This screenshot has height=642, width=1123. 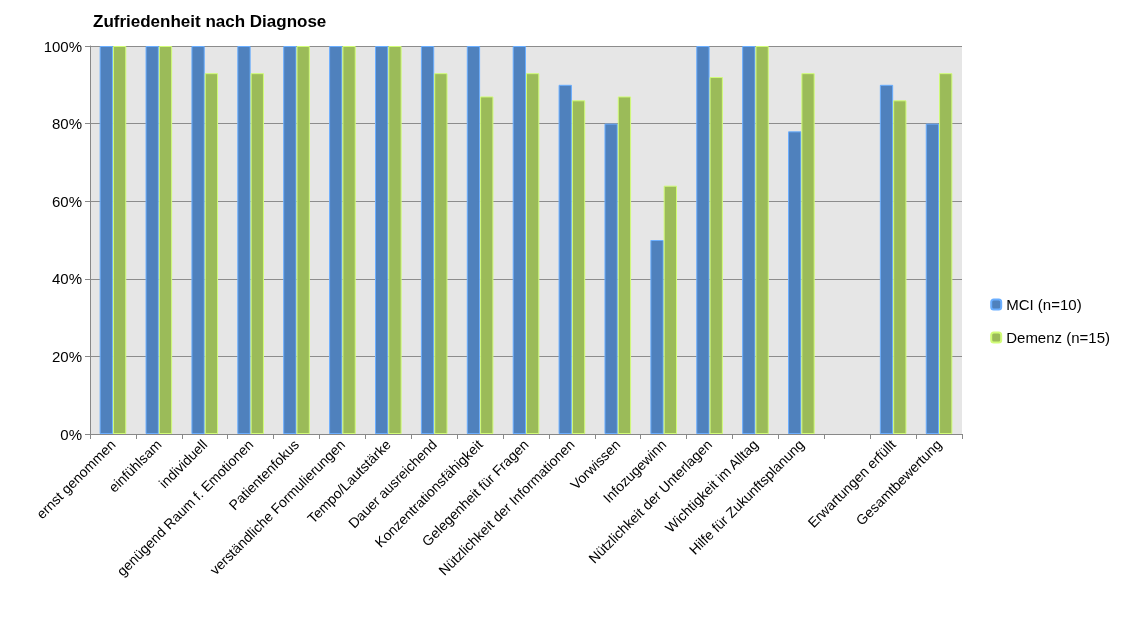 What do you see at coordinates (1044, 304) in the screenshot?
I see `legend-label: MCI (n=10)` at bounding box center [1044, 304].